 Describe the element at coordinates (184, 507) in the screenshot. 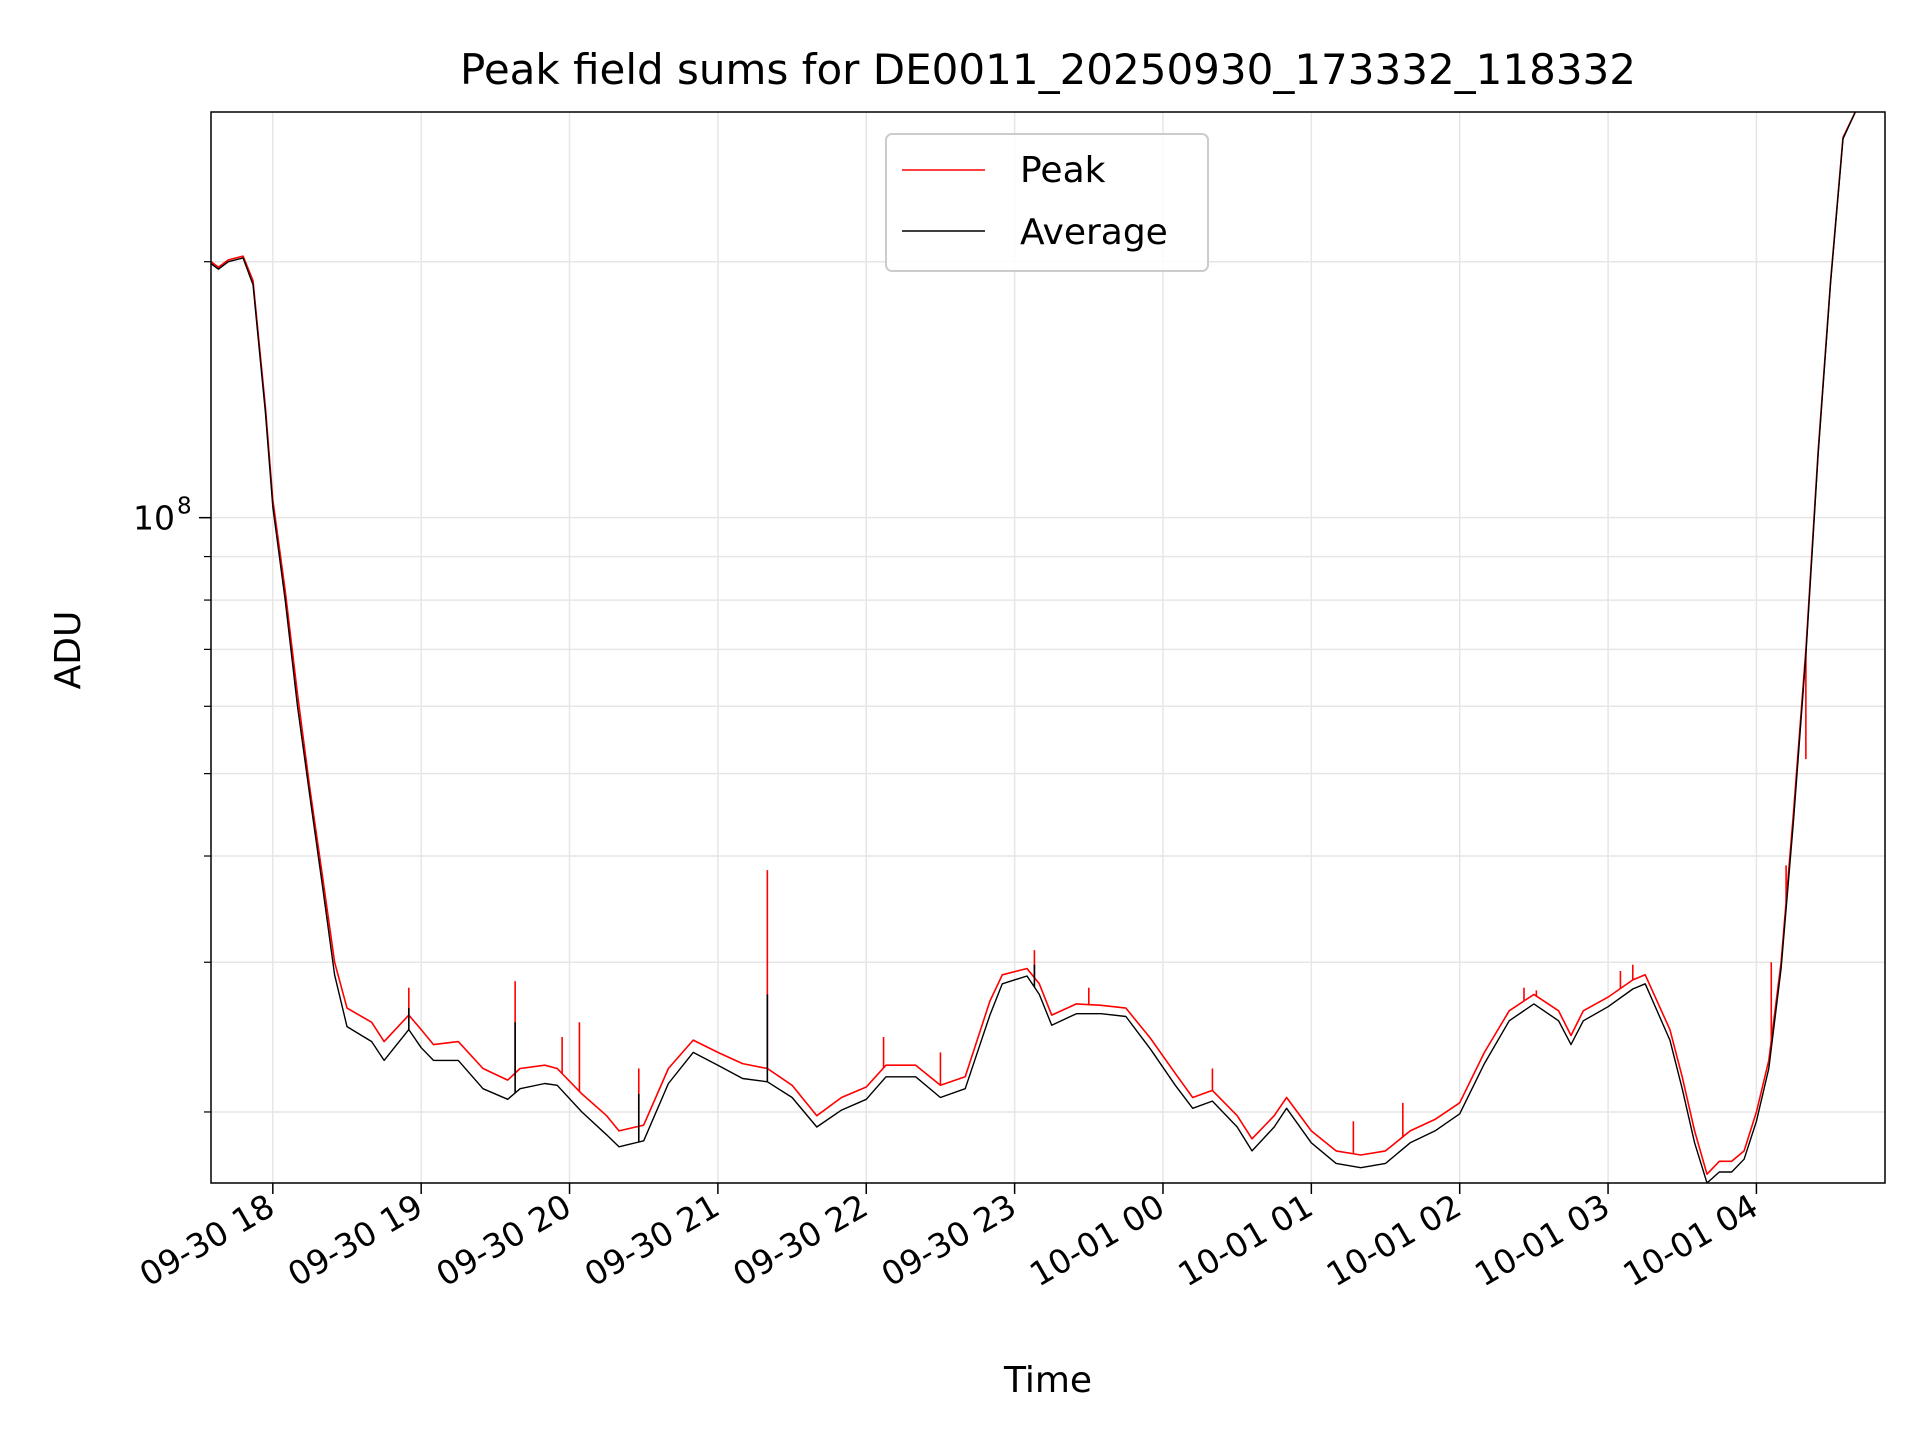

I see `y-tick-label-exponent: 8` at that location.